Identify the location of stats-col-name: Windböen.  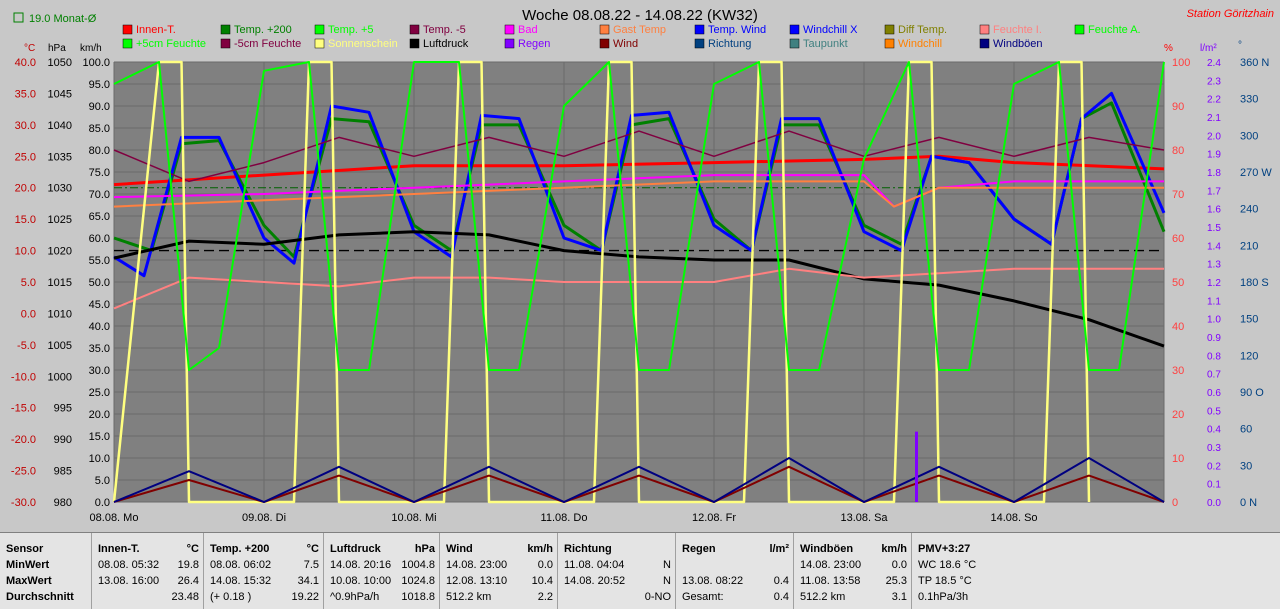
(827, 549).